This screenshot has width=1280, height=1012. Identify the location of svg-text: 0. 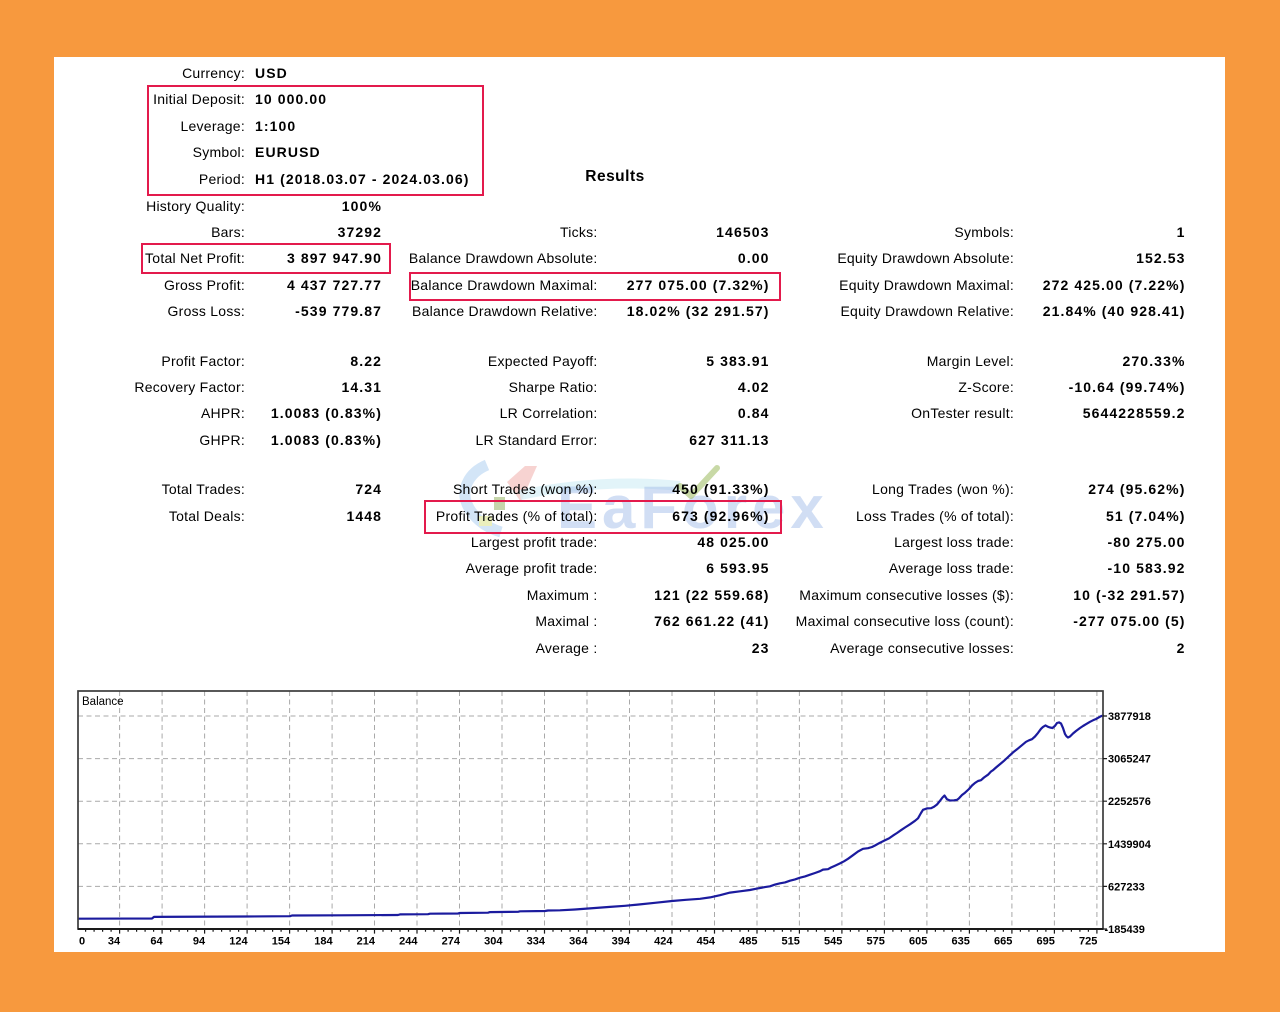
(82, 942).